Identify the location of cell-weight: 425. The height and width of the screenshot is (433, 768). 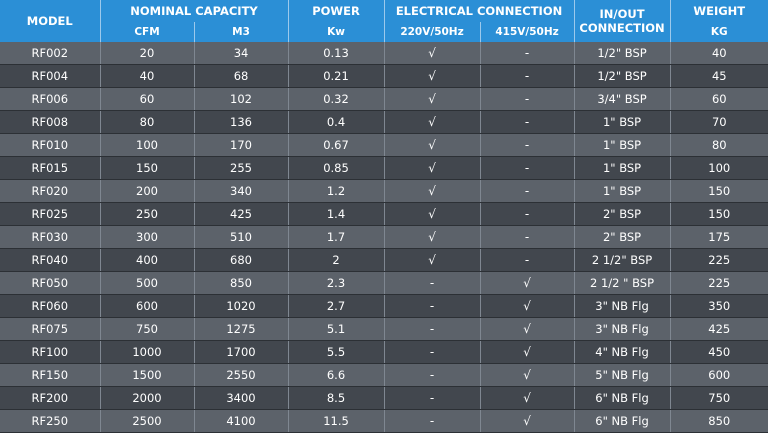
(719, 329).